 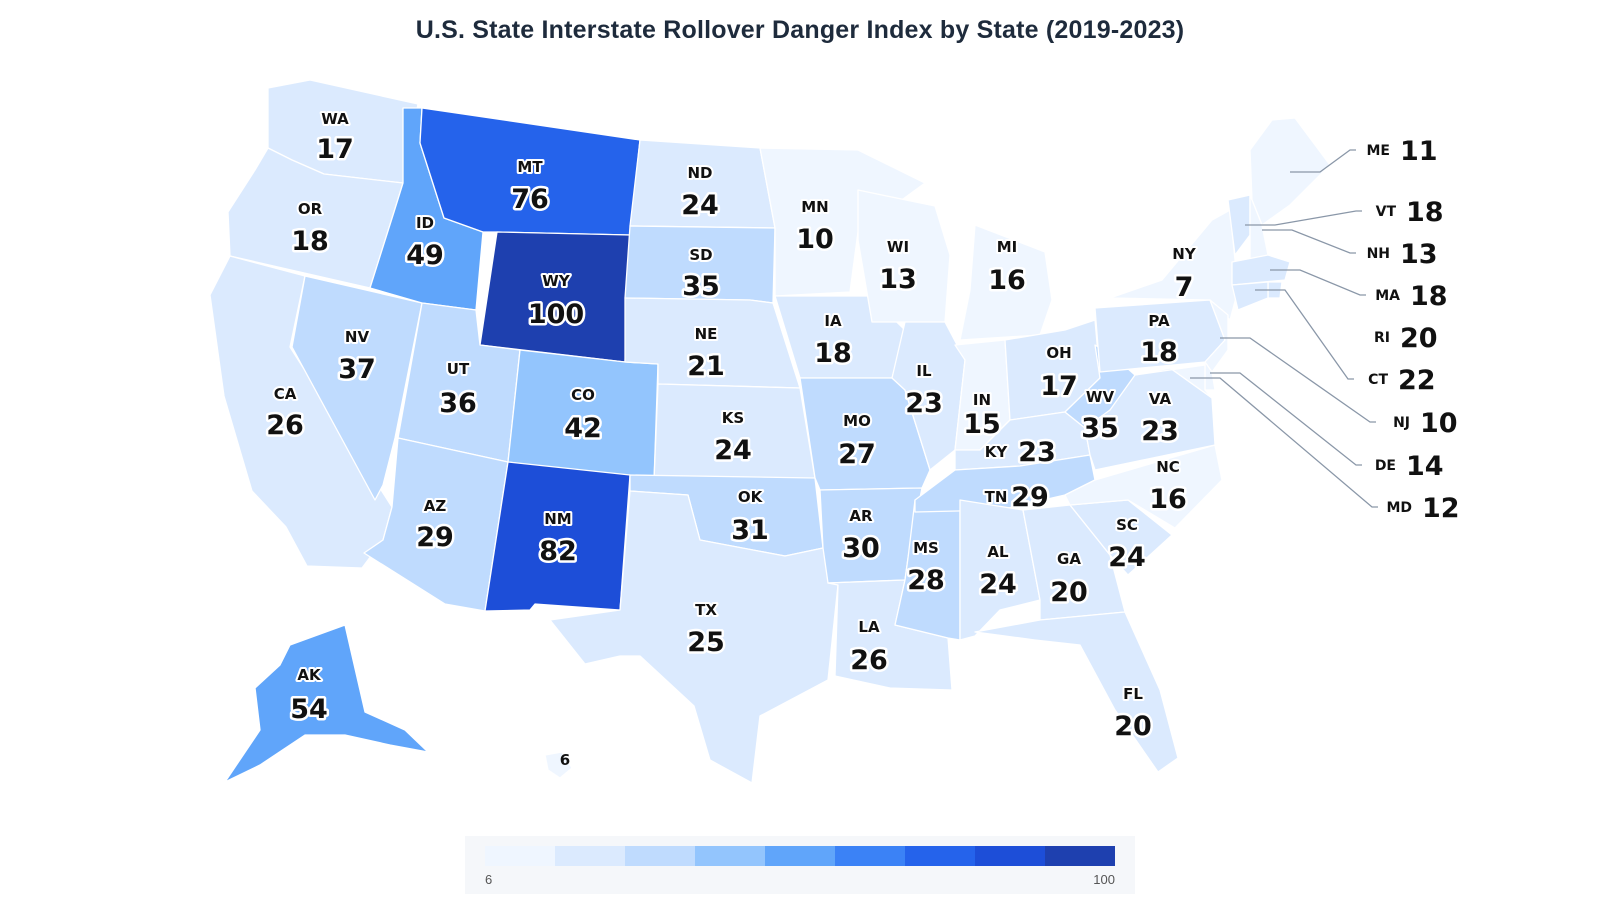 I want to click on state-code-label-co: CO, so click(x=583, y=395).